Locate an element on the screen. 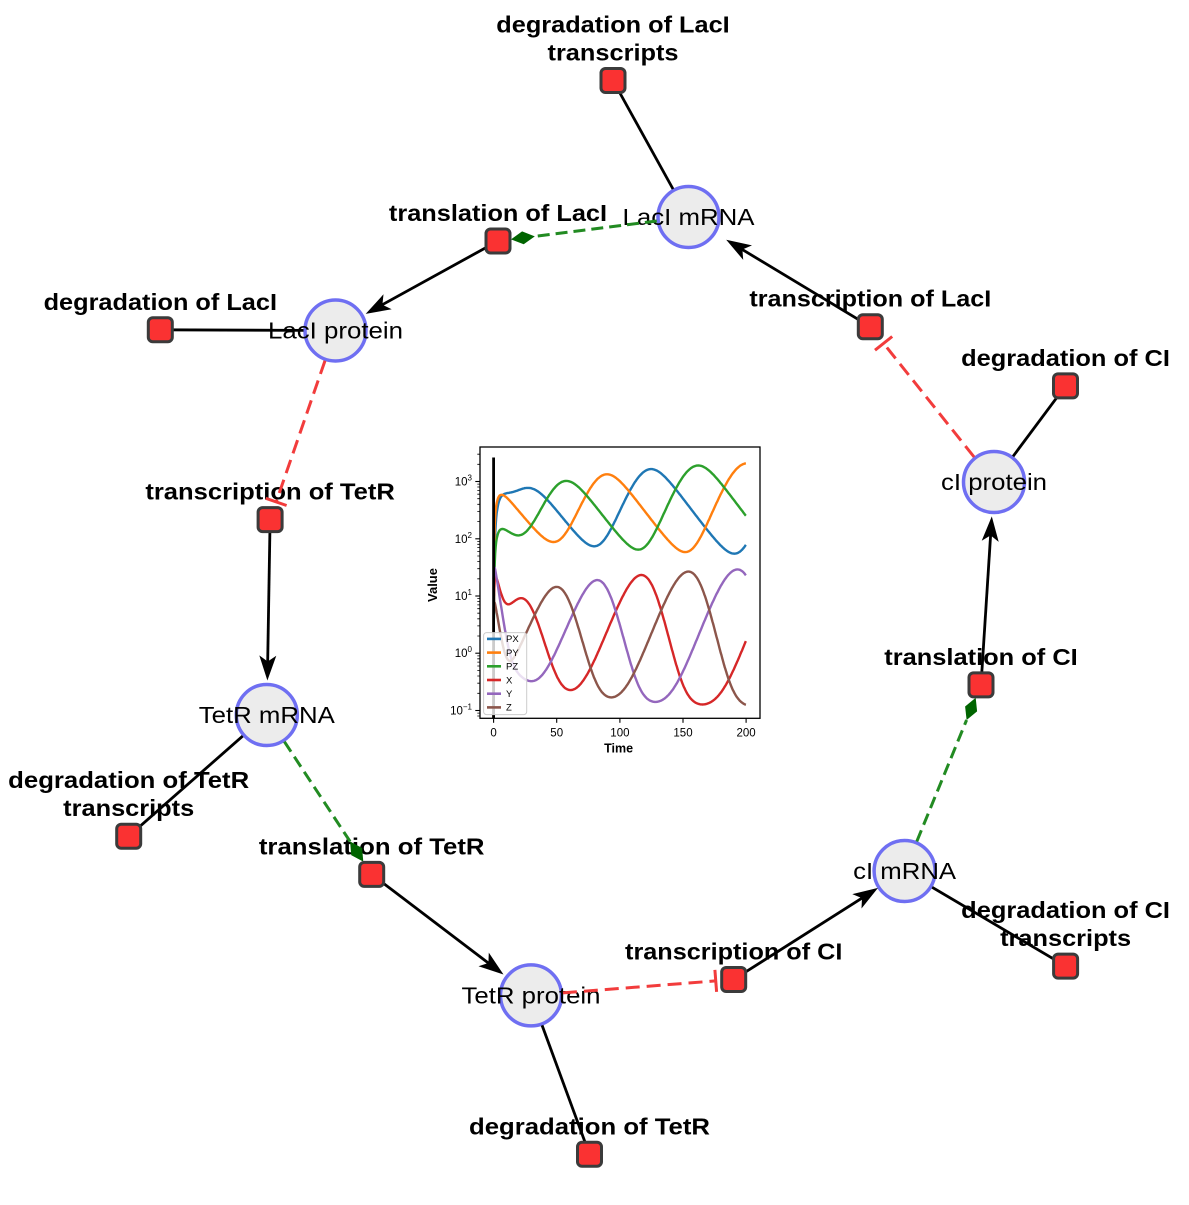  svg-text: Value is located at coordinates (432, 585).